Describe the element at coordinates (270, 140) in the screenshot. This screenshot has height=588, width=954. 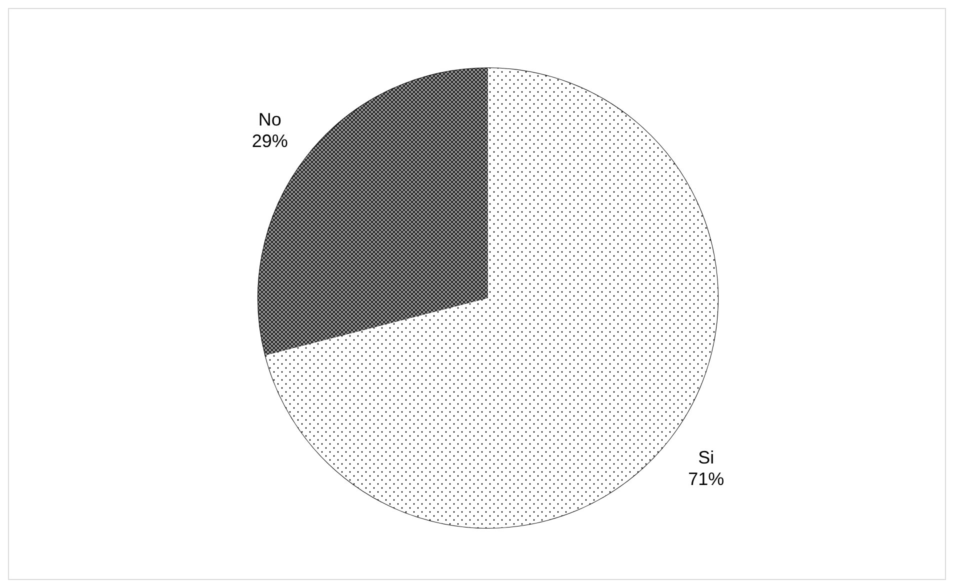
I see `data-label: 29%` at that location.